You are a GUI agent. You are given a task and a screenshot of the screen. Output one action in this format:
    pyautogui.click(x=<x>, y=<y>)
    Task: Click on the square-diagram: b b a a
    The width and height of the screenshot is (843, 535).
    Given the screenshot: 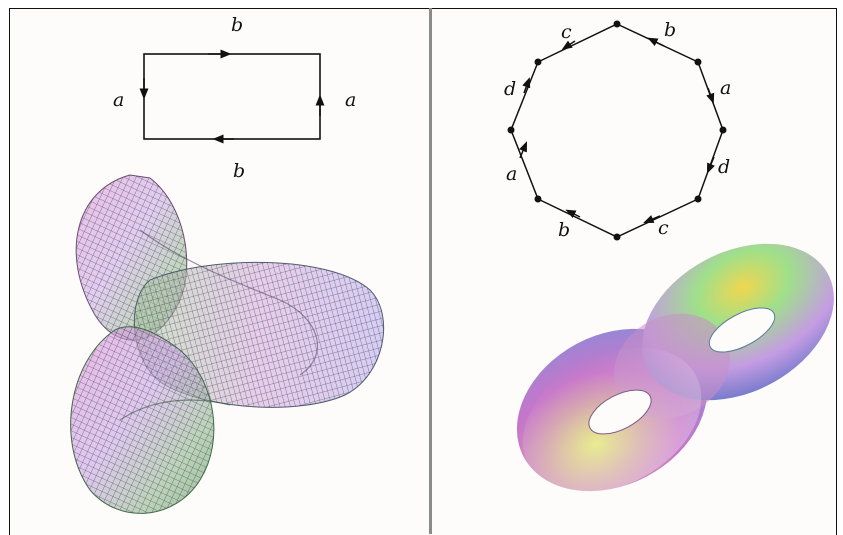 What is the action you would take?
    pyautogui.click(x=234, y=98)
    